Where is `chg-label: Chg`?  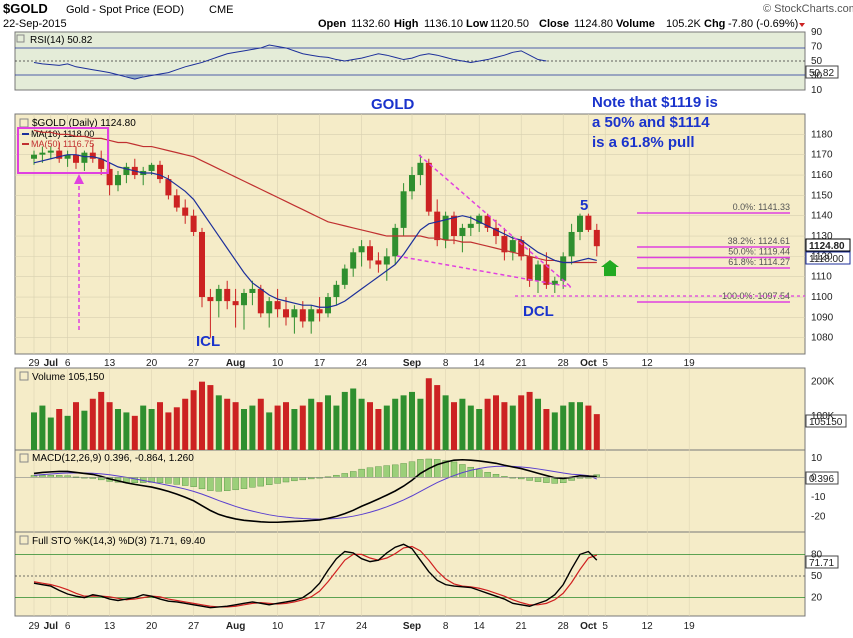
chg-label: Chg is located at coordinates (714, 24).